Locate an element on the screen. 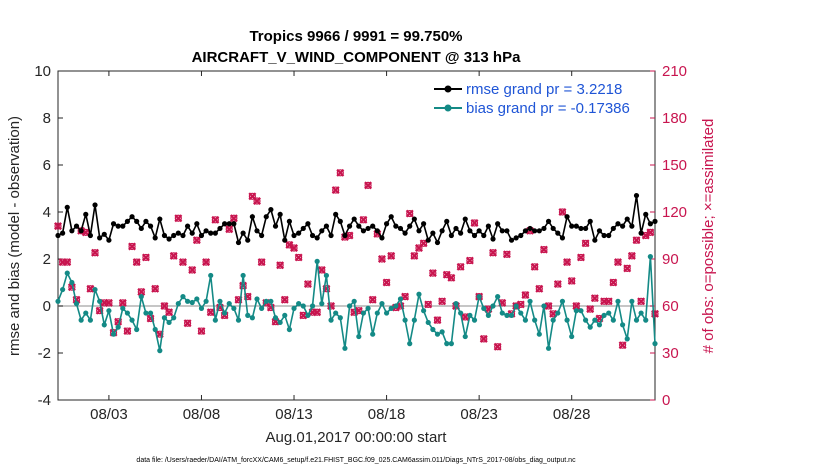  right-tick-label: 30 is located at coordinates (670, 353).